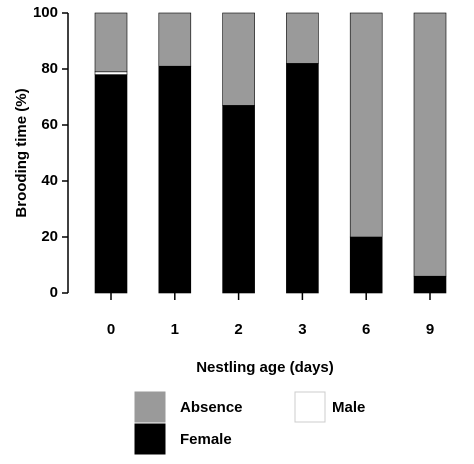  I want to click on y-tick-label: 80, so click(49, 68).